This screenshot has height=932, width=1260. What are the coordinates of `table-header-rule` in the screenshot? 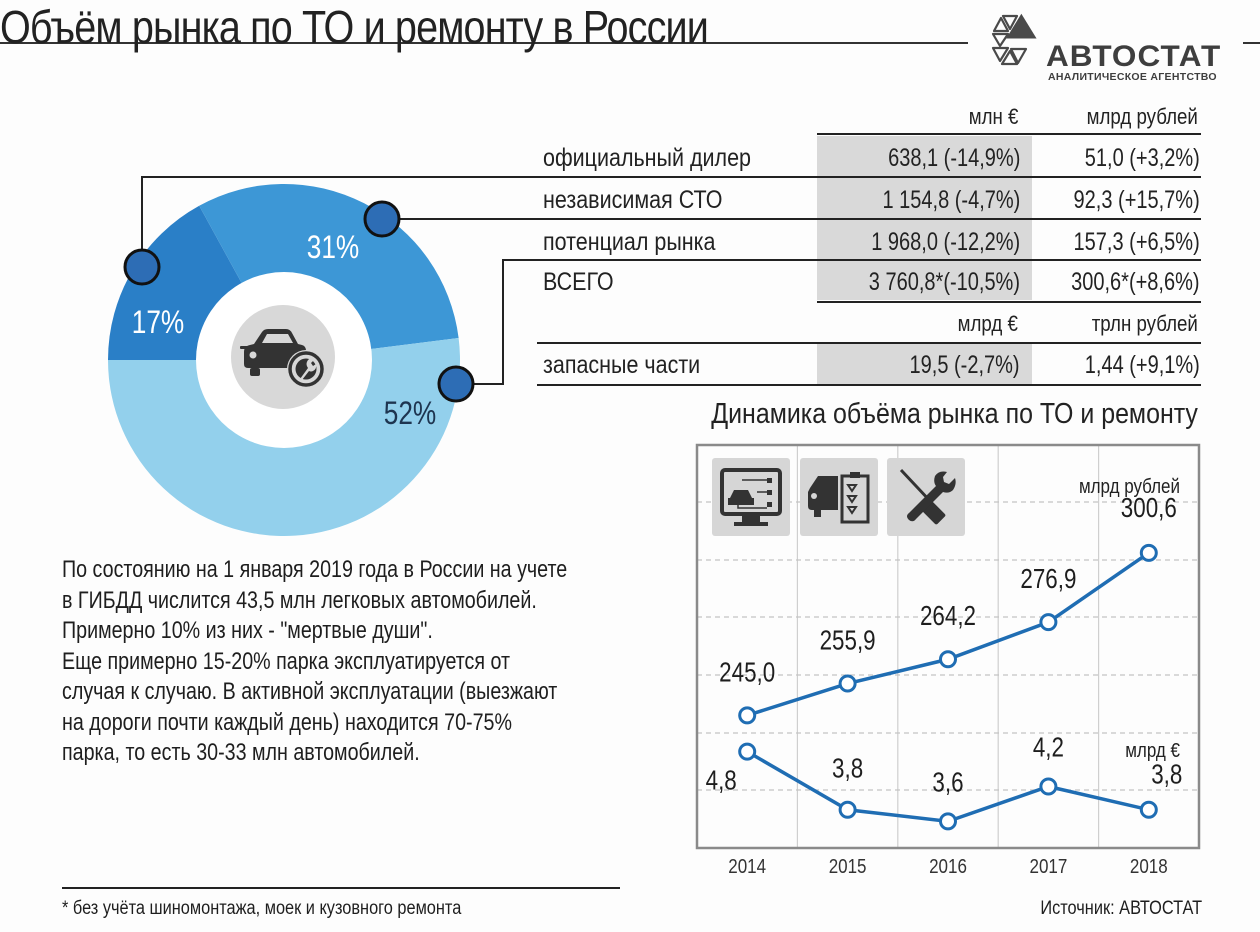 It's located at (1009, 134).